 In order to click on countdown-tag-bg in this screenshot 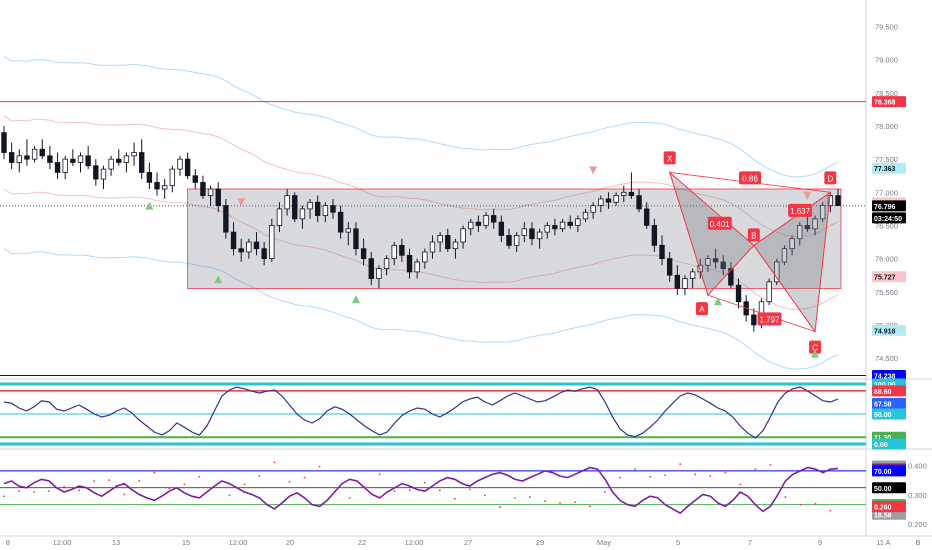, I will do `click(889, 218)`.